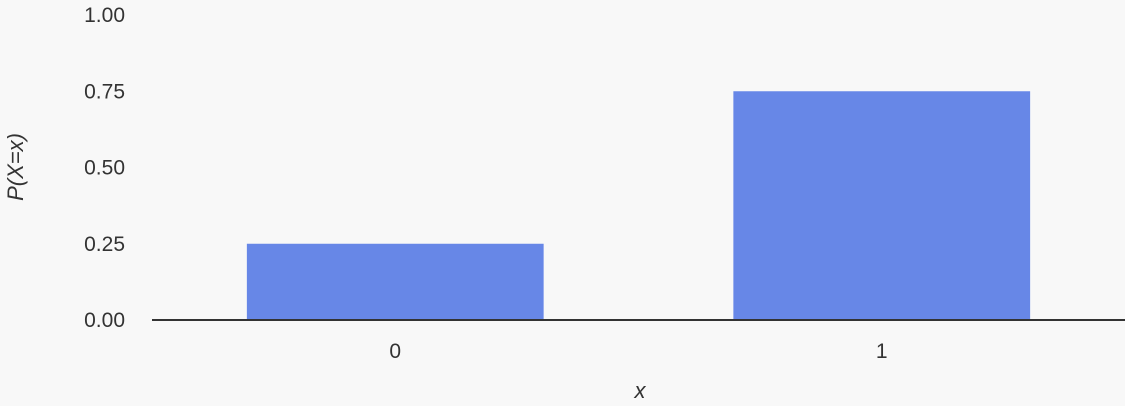 This screenshot has width=1125, height=406. I want to click on x-tick-label: 1, so click(882, 351).